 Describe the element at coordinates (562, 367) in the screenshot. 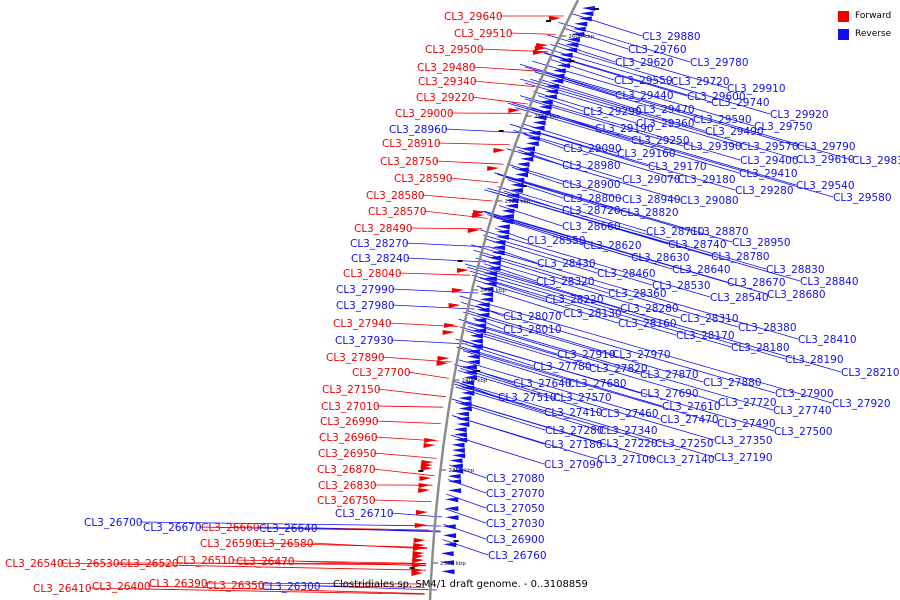

I see `reverse-label-cl3-27780: CL3_27780` at that location.